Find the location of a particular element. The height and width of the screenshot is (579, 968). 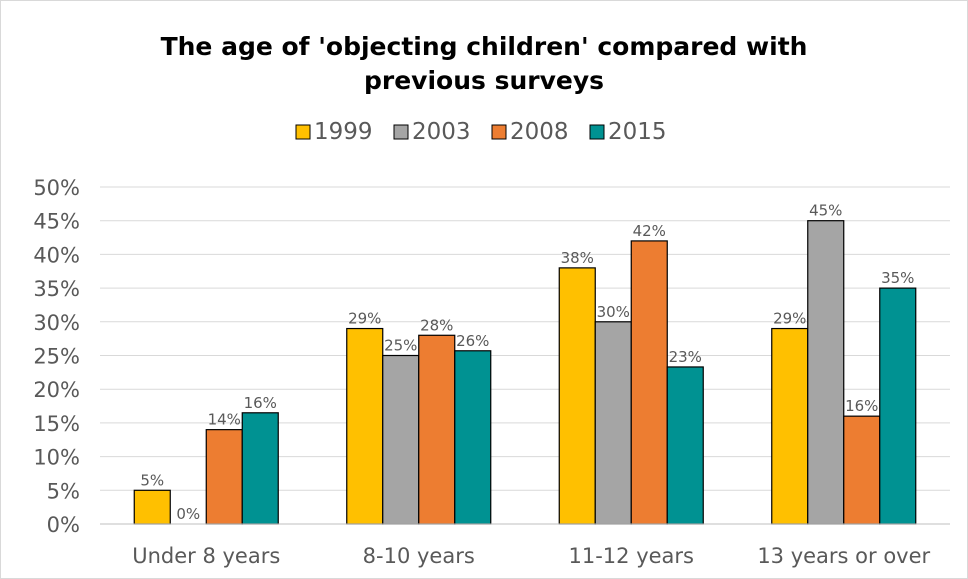

x-tick-label: 13 years or over is located at coordinates (843, 556).